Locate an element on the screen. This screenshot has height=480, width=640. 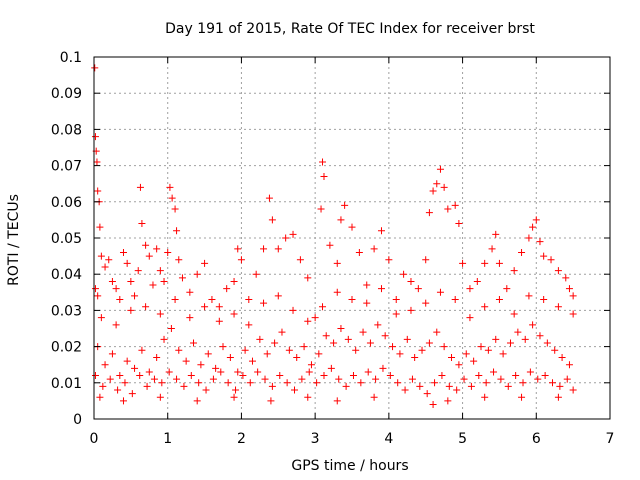
x-tick-label: 2 is located at coordinates (241, 439).